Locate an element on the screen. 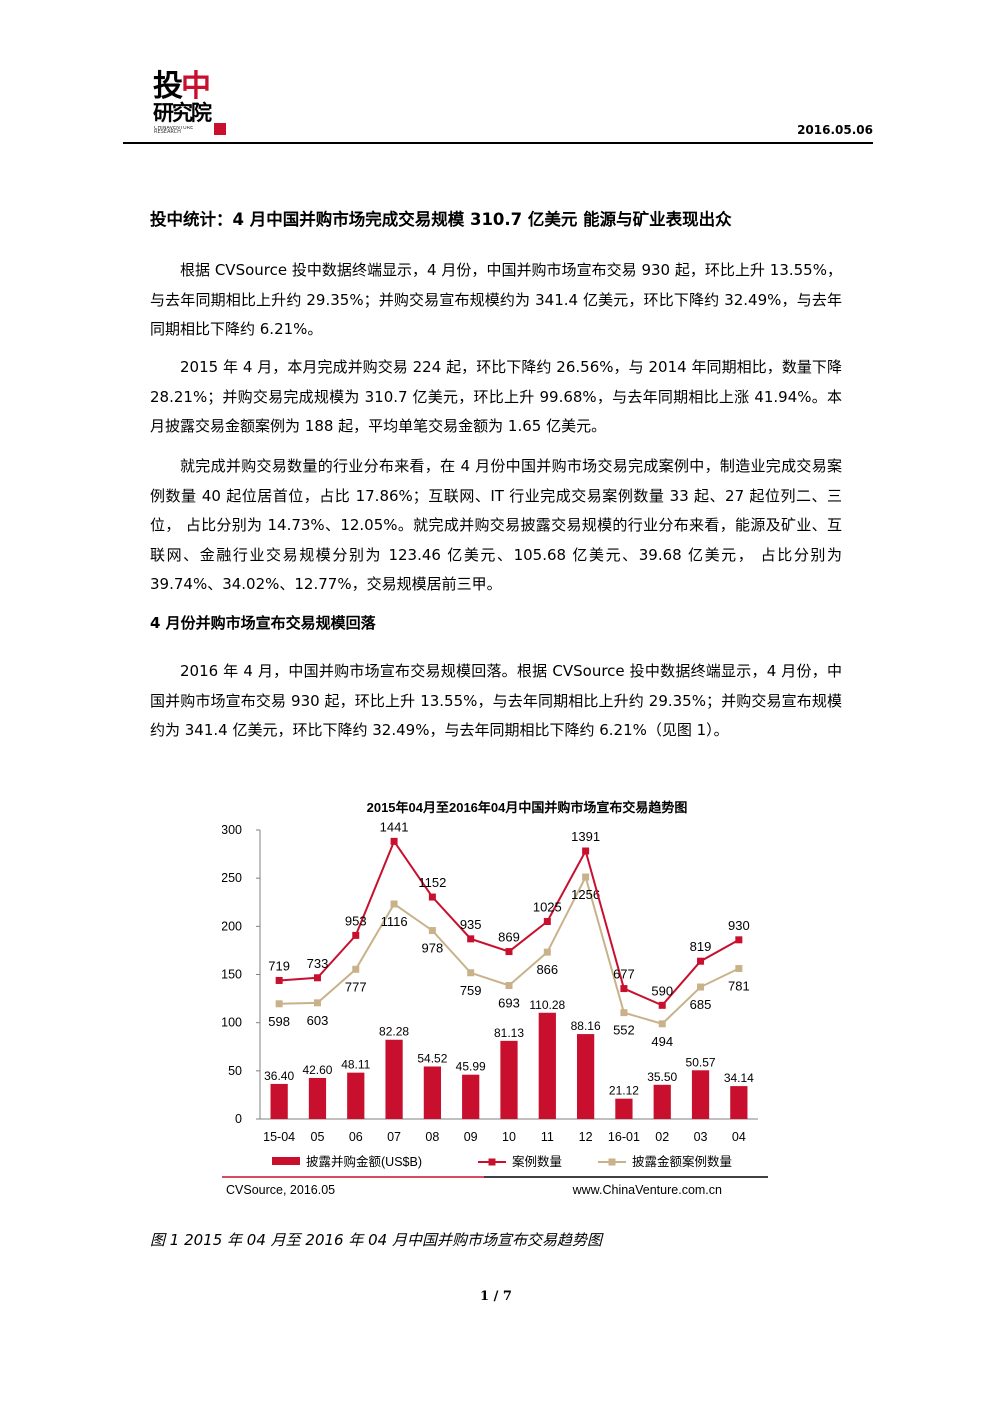  case-count-value-label: 1152 is located at coordinates (432, 882).